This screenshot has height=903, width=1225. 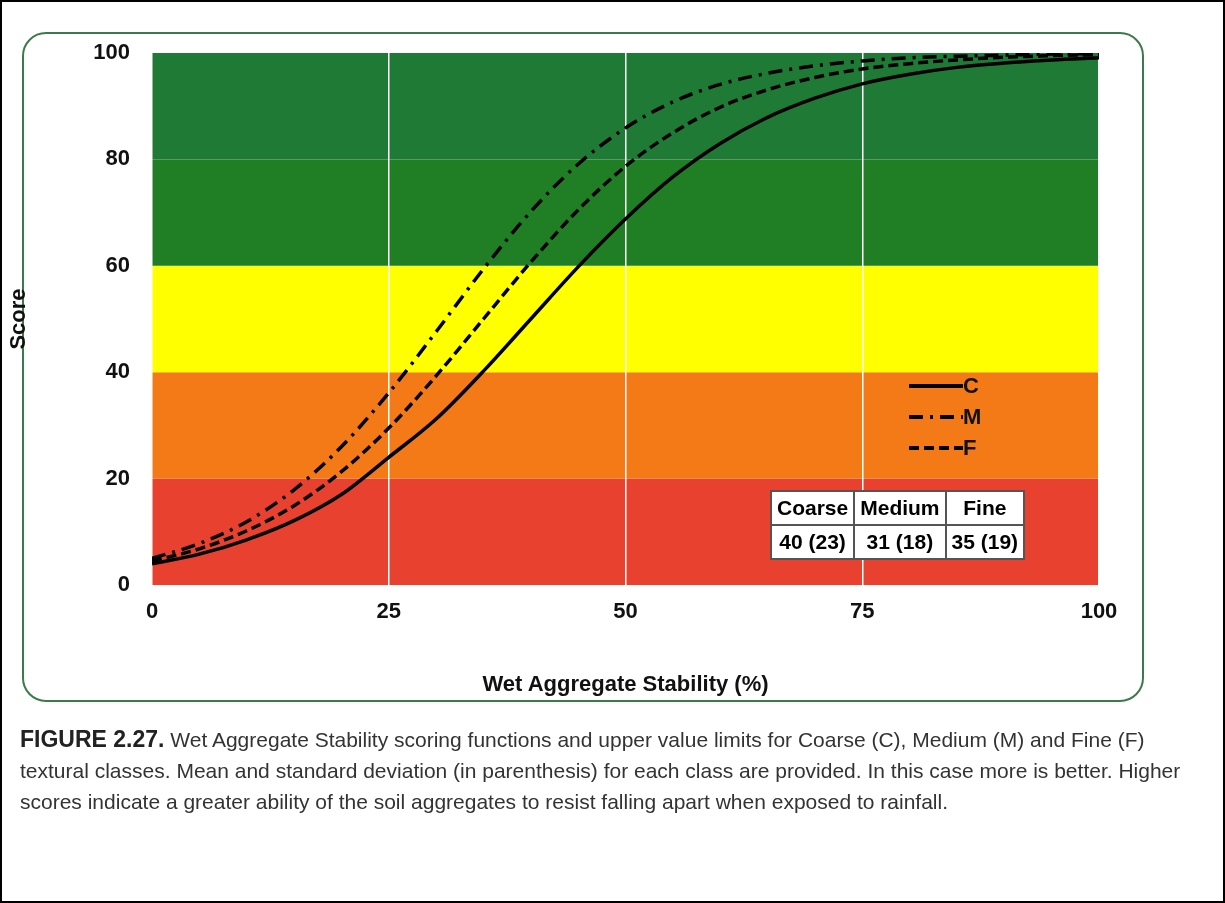 I want to click on annotation: 31 (18), so click(x=900, y=542).